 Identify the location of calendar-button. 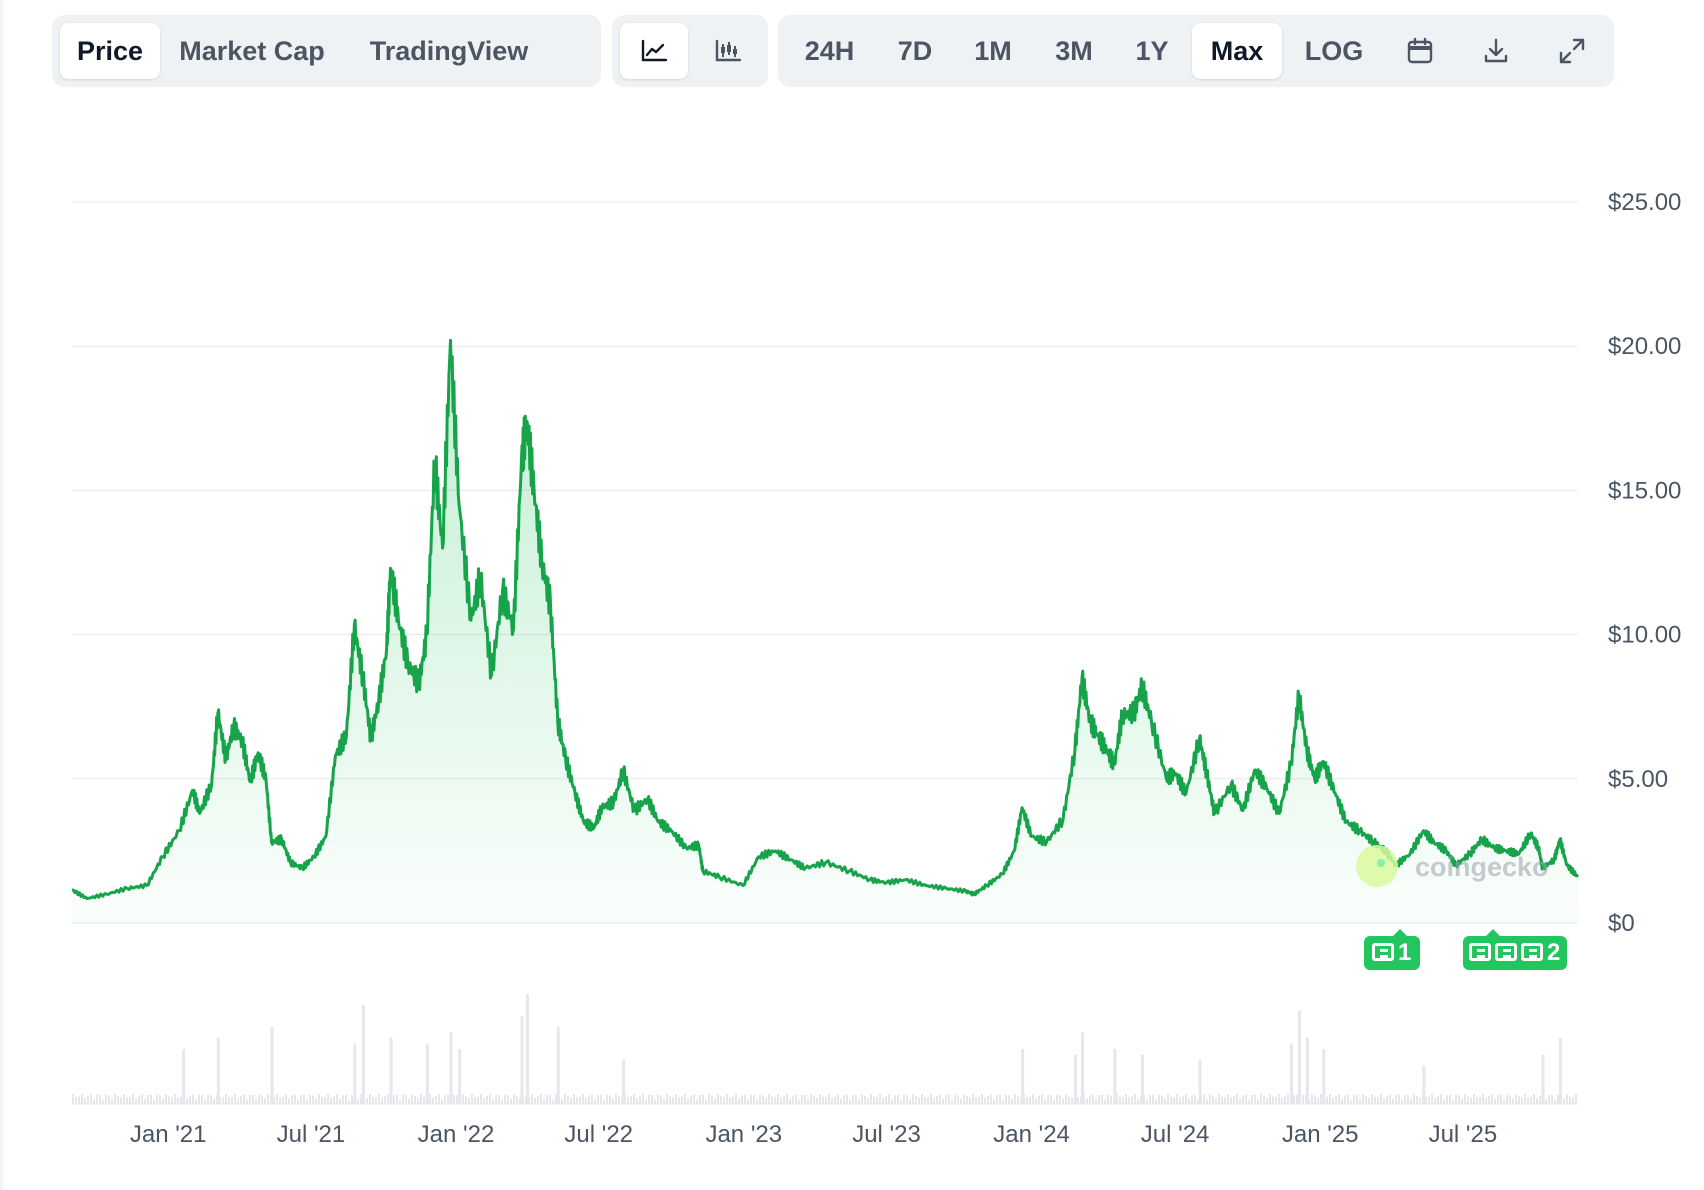
(1420, 51).